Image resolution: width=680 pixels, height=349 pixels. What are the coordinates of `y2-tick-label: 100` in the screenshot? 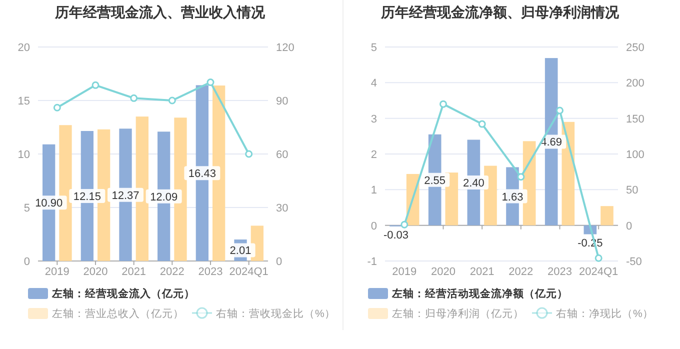 It's located at (635, 155).